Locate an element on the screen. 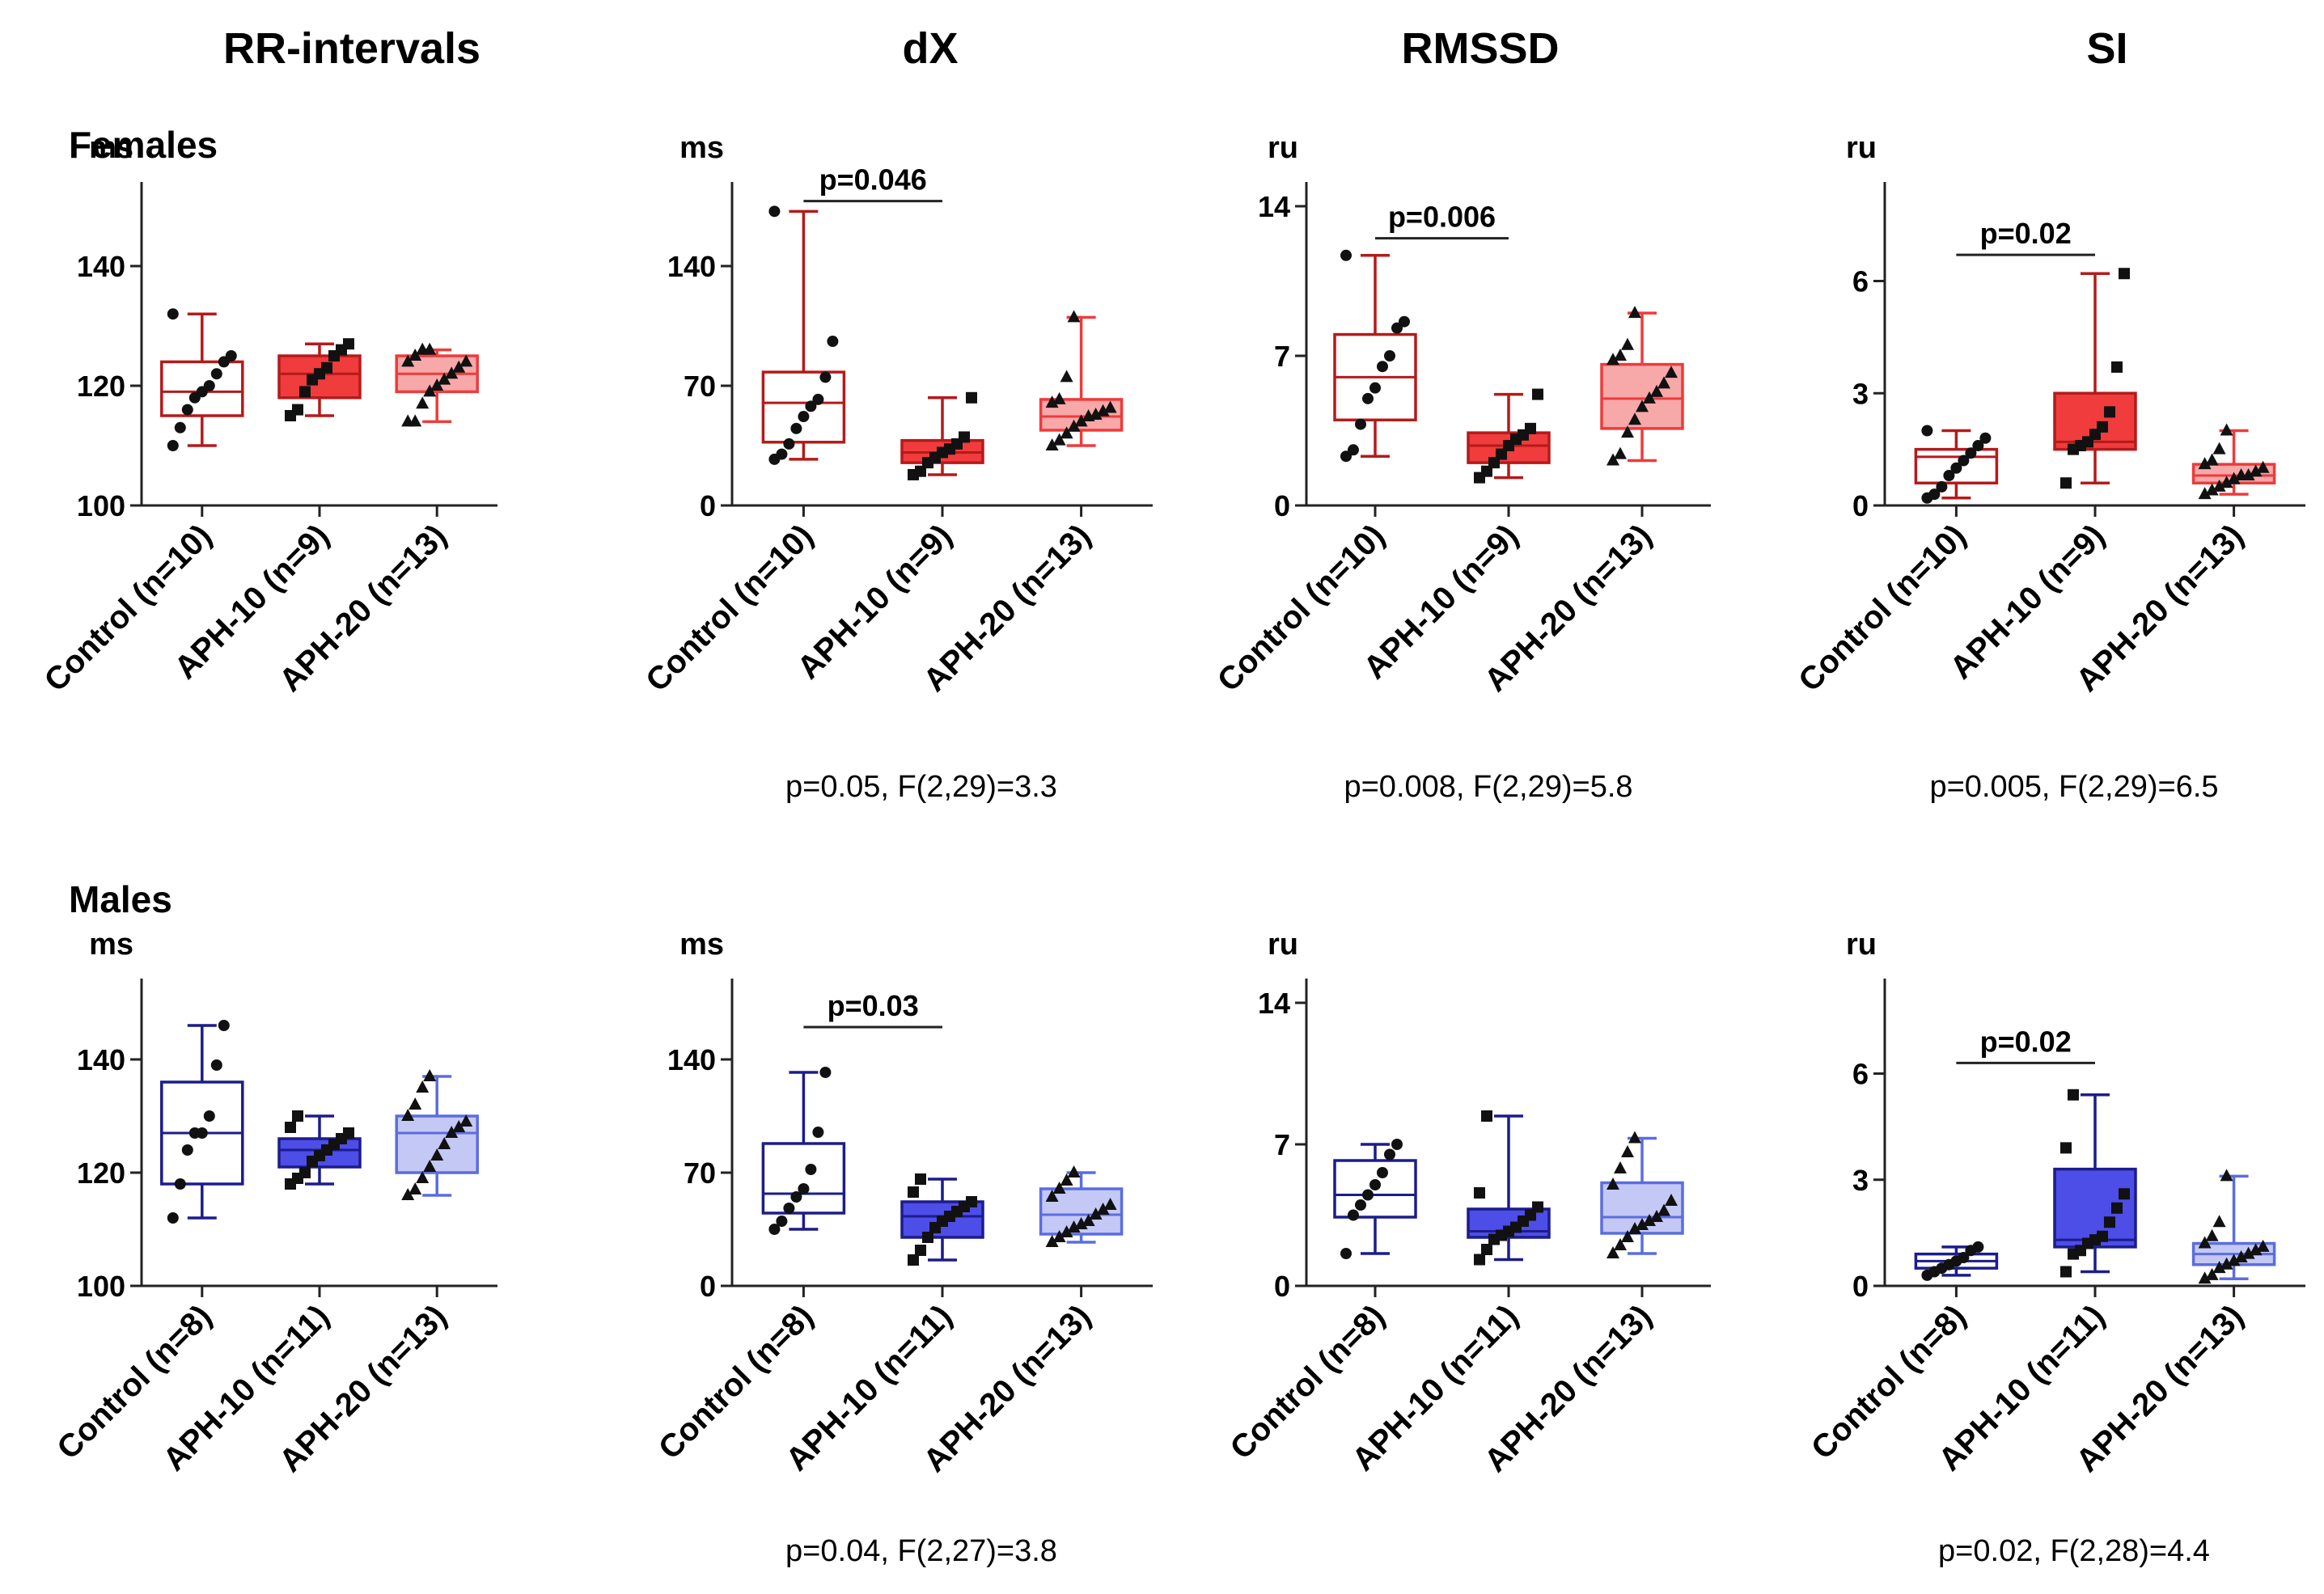  y-unit-label: ms is located at coordinates (701, 148).